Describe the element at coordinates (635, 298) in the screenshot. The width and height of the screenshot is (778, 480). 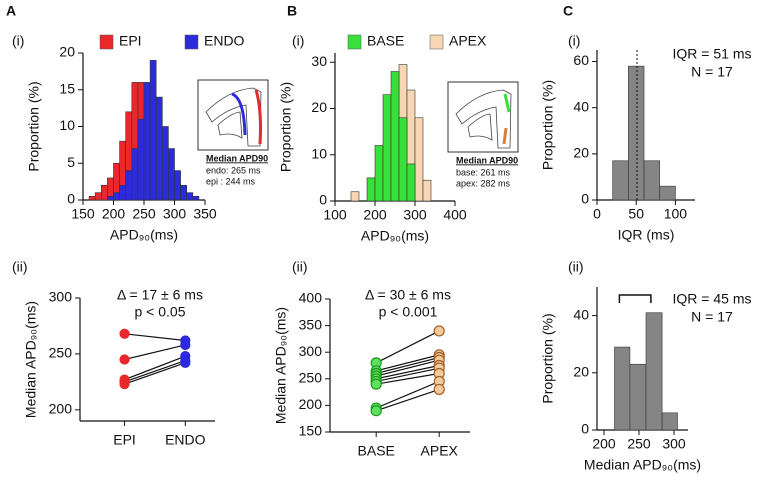
I see `bracket` at that location.